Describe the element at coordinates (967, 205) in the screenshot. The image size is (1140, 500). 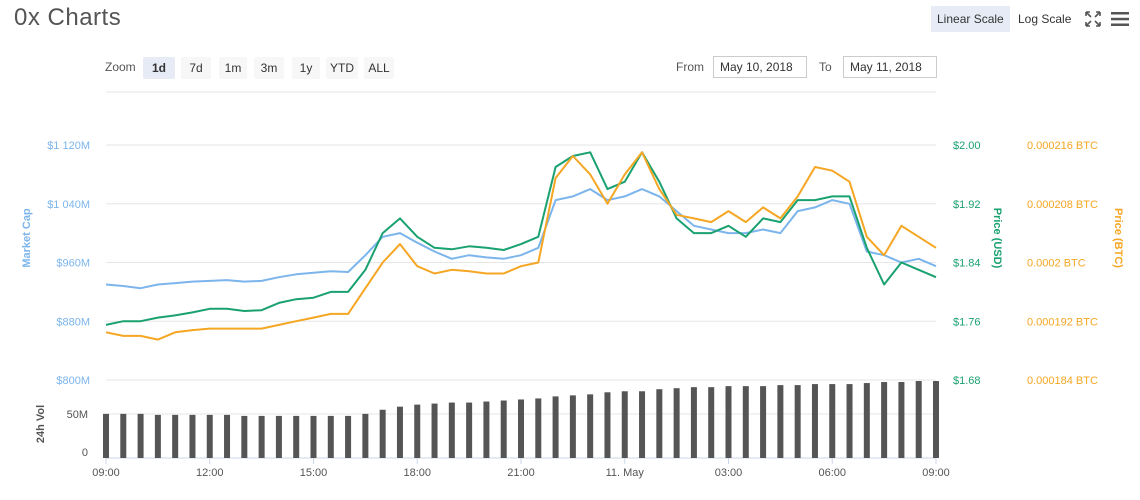
I see `price-usd-tick-label: $1.92` at that location.